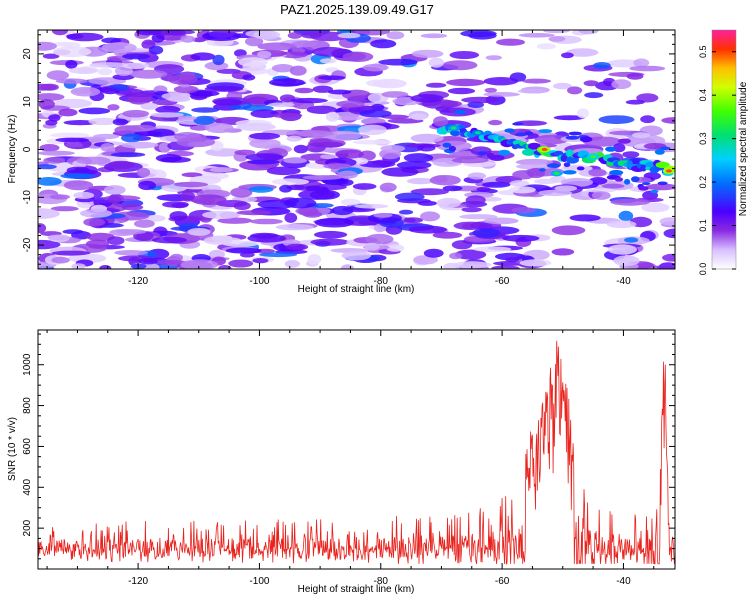  I want to click on spectrogram-x-tick-label: -120, so click(138, 281).